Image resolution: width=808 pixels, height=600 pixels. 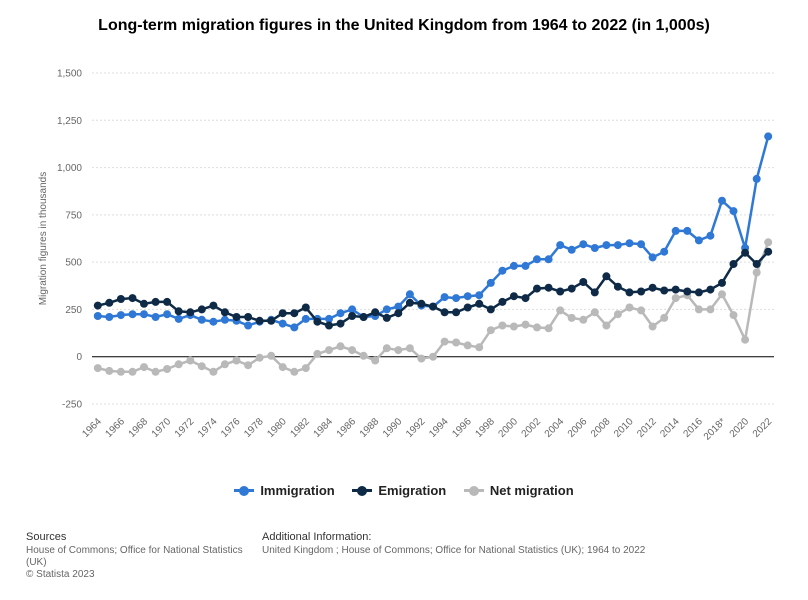 I want to click on y-tick-label: 1,000, so click(x=69, y=168).